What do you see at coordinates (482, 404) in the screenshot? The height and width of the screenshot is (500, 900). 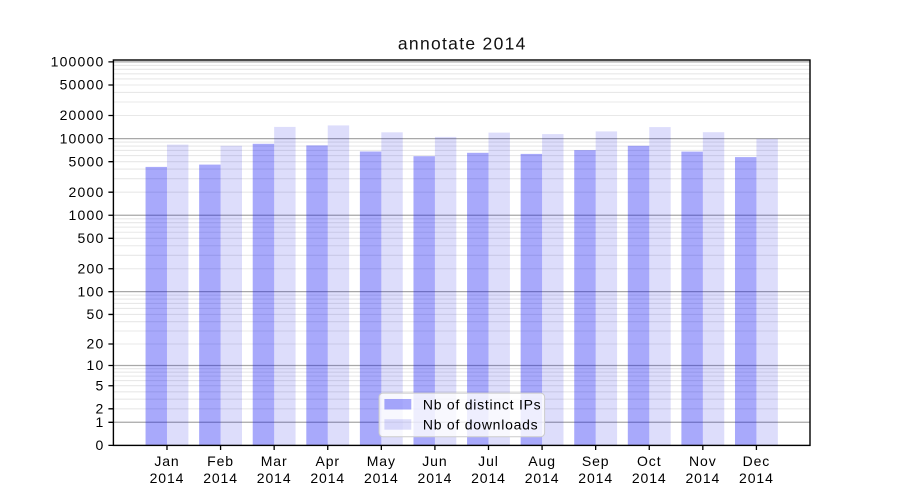 I see `svg-text: Nb of distinct IPs` at bounding box center [482, 404].